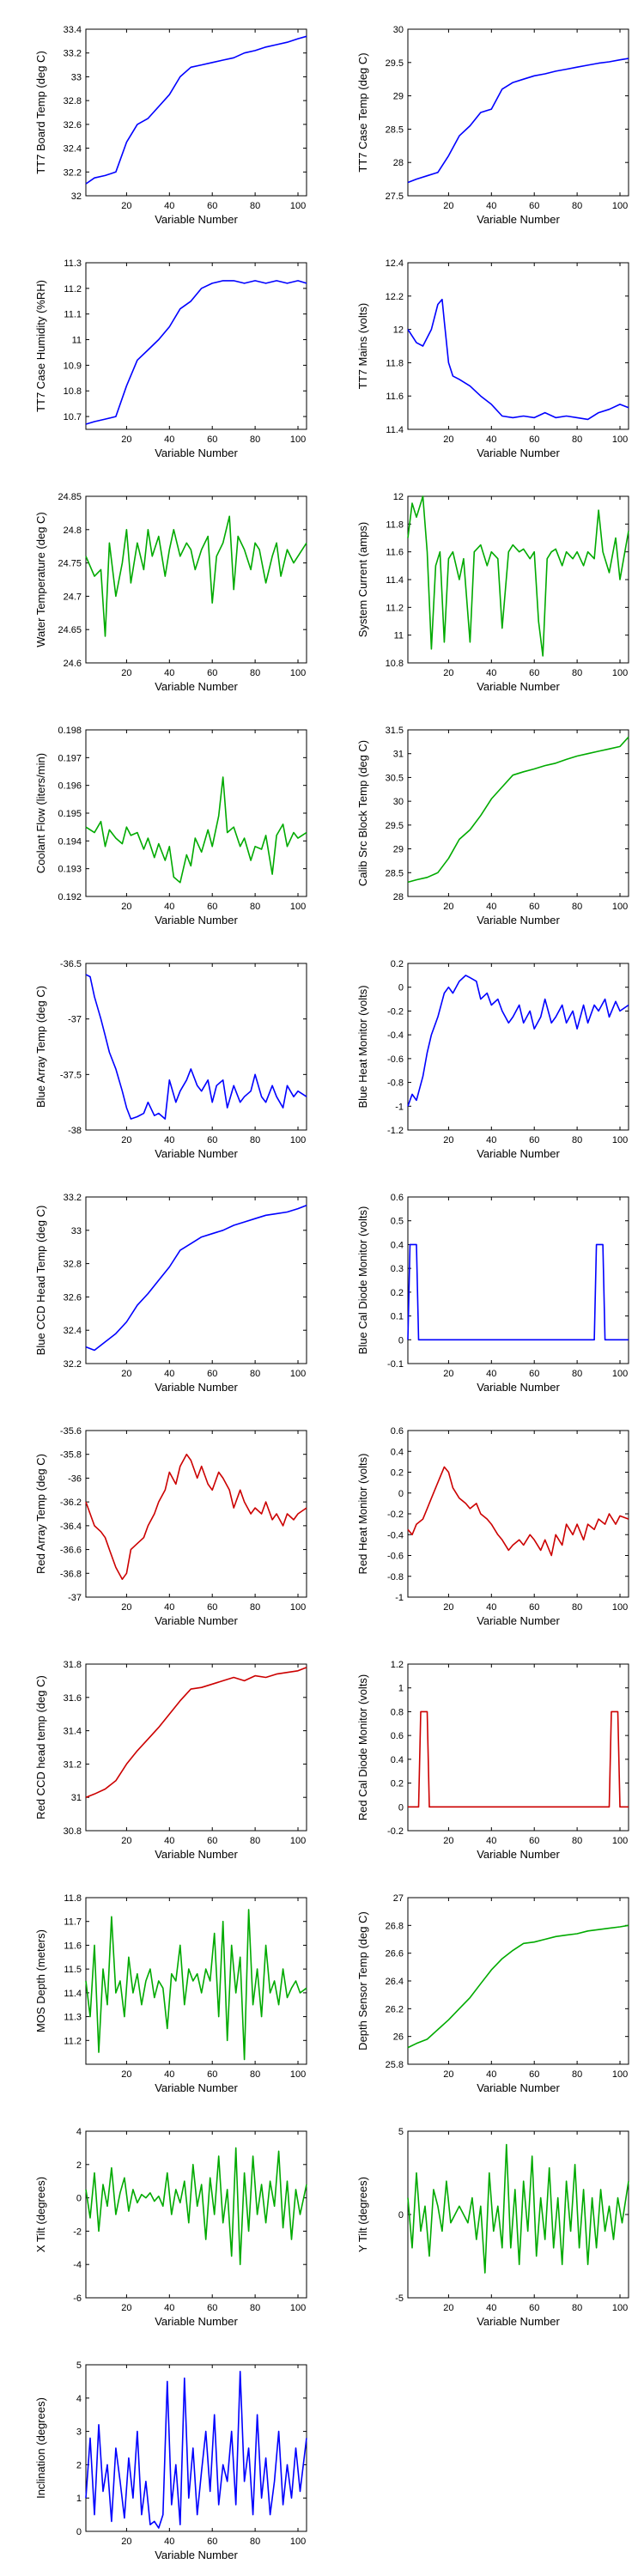  I want to click on y-axis-label: Blue Cal Diode Monitor (volts), so click(362, 1280).